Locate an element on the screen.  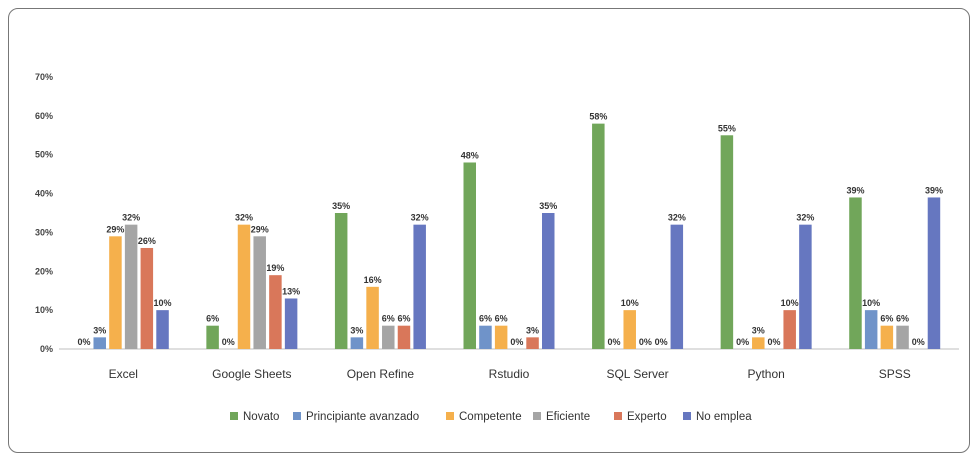
y-tick-label: 20% is located at coordinates (44, 271).